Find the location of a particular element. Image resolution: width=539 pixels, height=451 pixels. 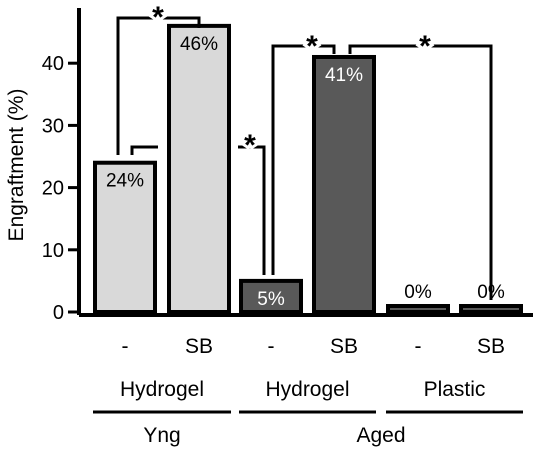

group-labels: Hydrogel Hydrogel Plastic Yng Aged is located at coordinates (308, 412).